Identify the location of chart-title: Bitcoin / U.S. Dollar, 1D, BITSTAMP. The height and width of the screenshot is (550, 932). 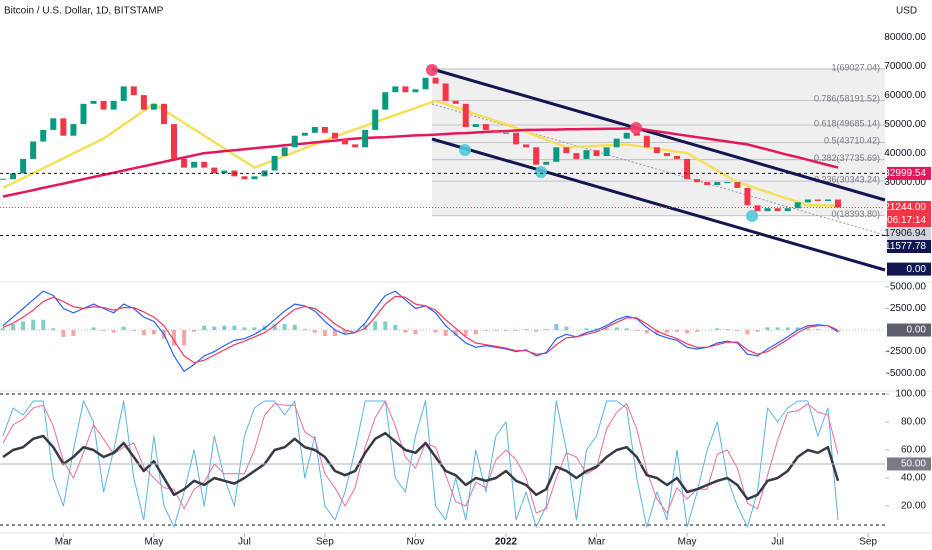
(84, 11).